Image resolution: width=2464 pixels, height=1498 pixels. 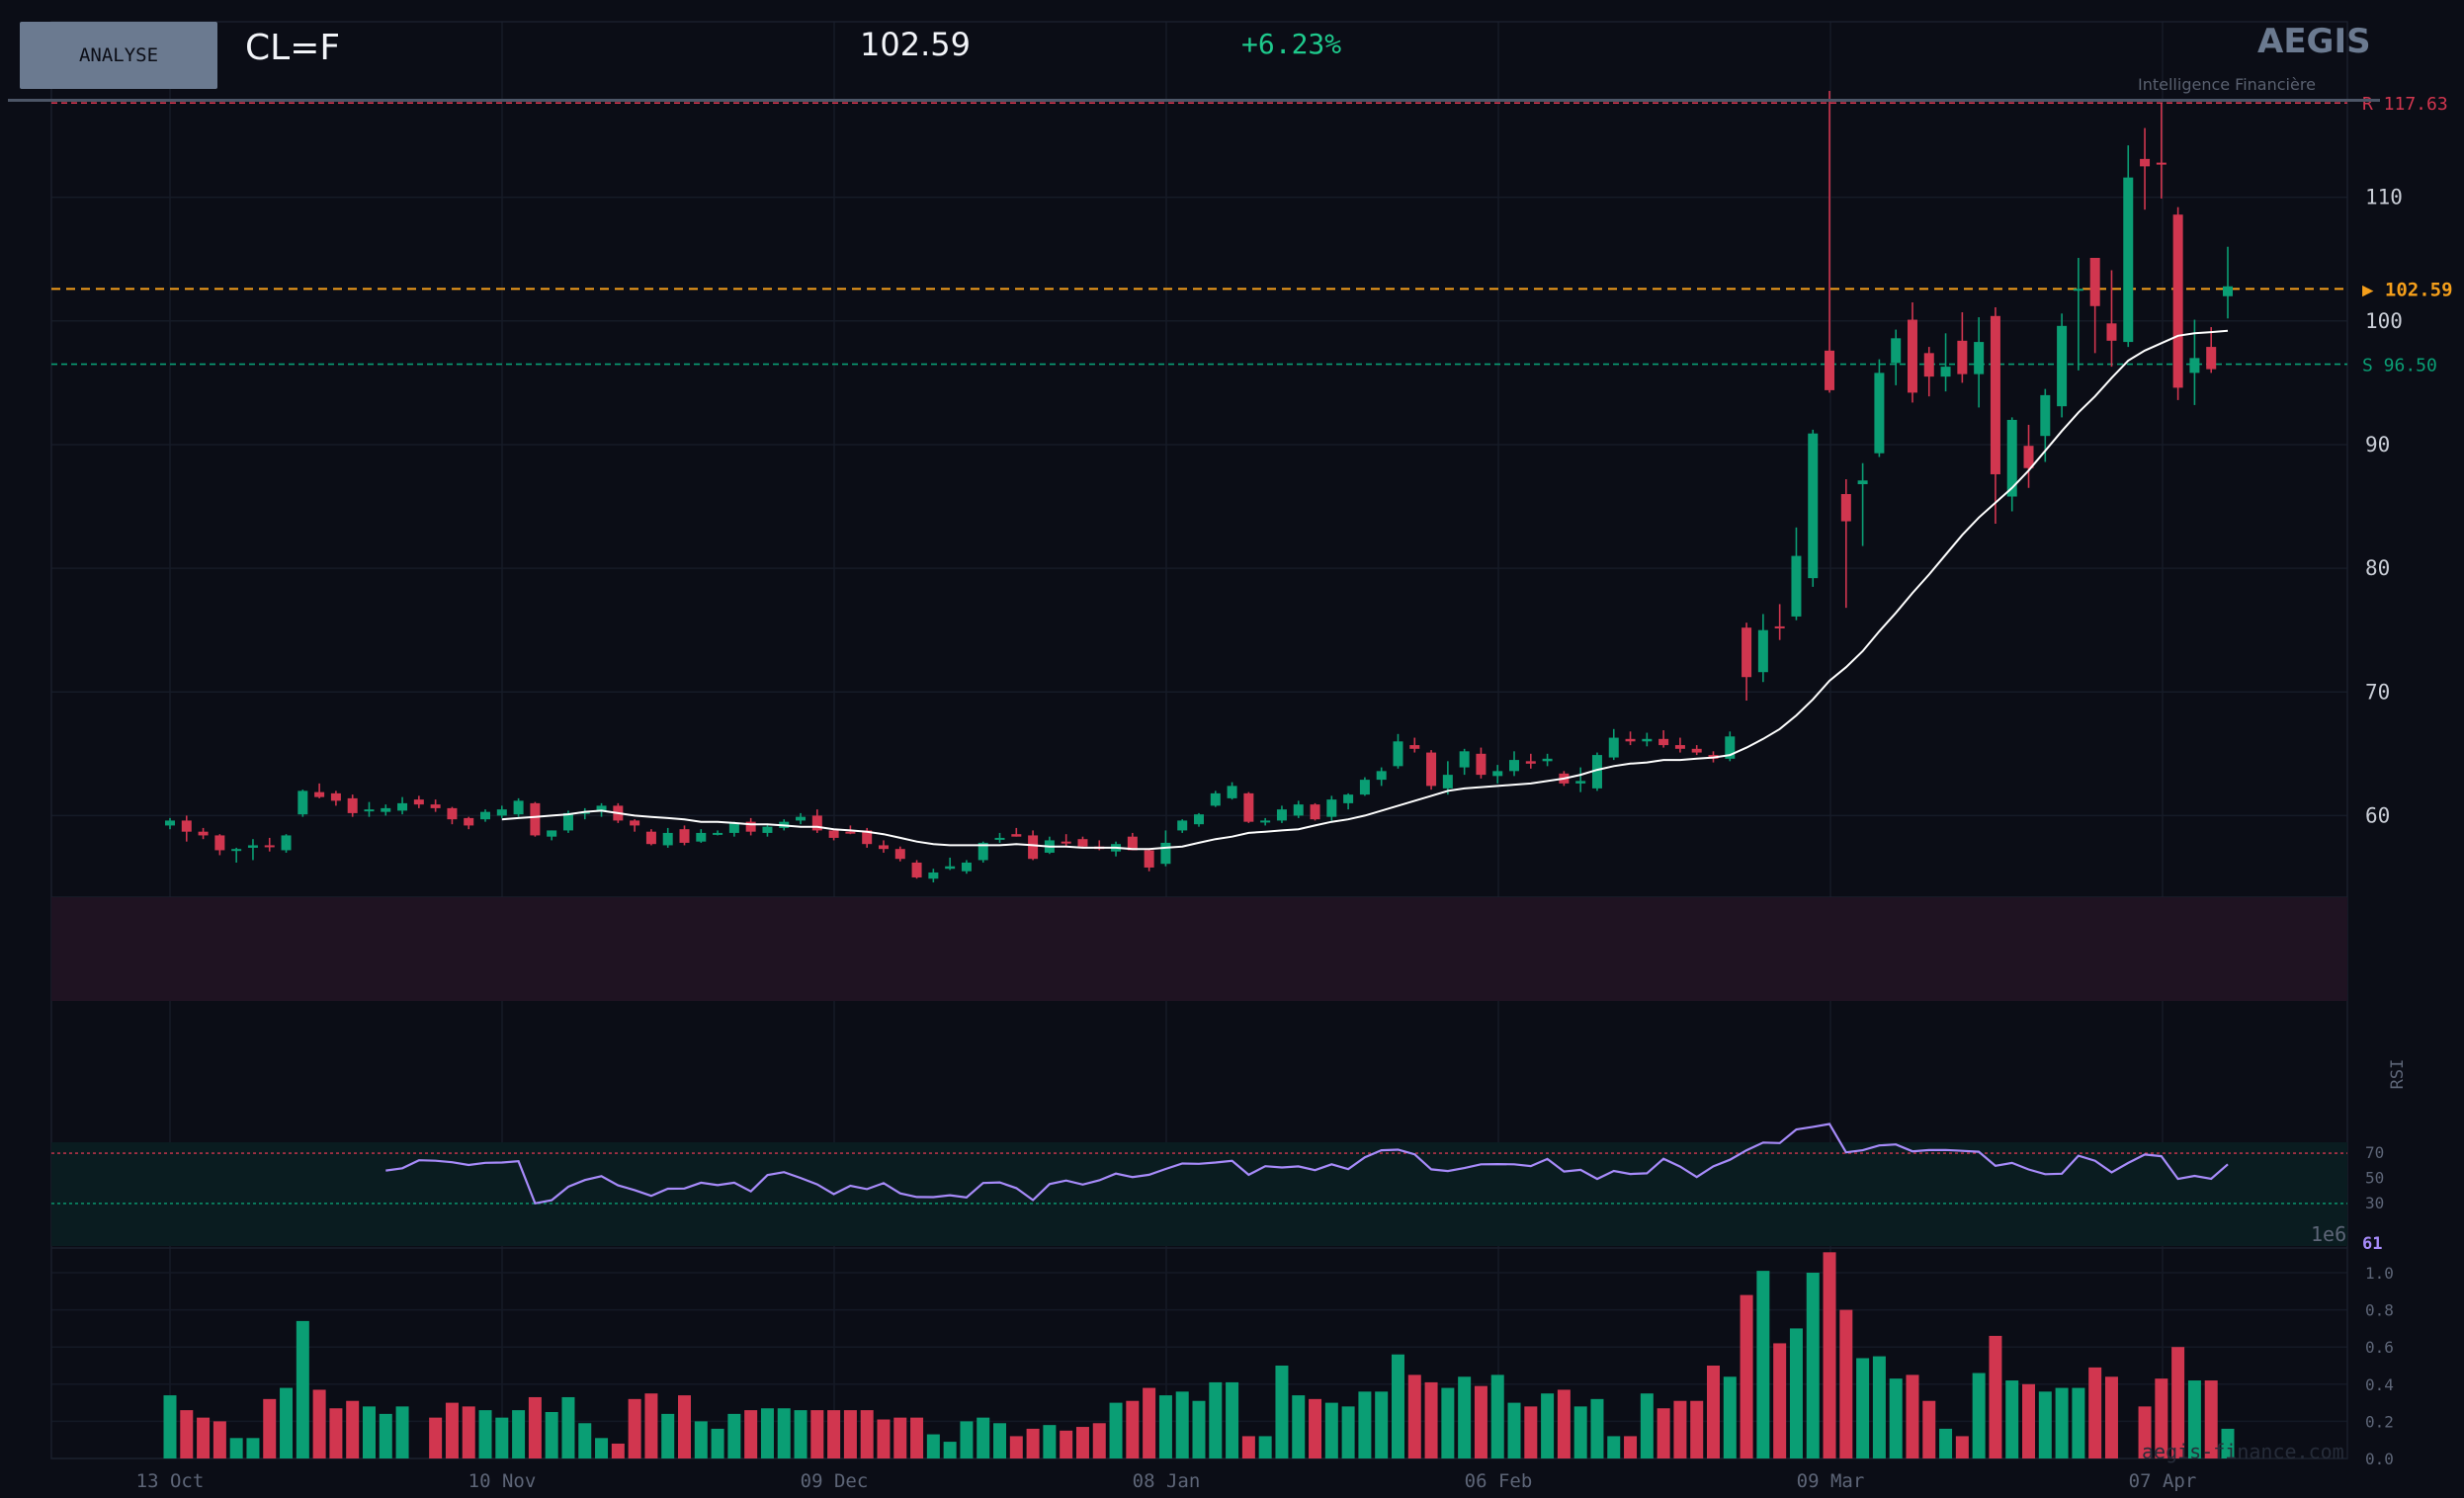 What do you see at coordinates (1167, 1481) in the screenshot?
I see `x-tick-label: 08 Jan` at bounding box center [1167, 1481].